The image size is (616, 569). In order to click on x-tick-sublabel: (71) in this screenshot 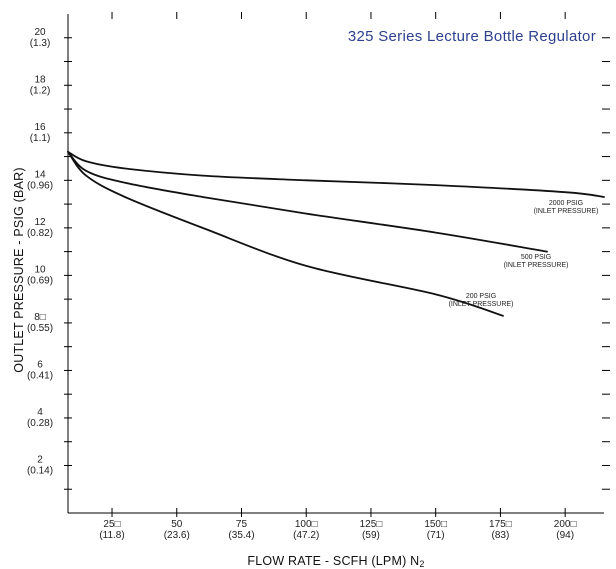, I will do `click(436, 535)`.